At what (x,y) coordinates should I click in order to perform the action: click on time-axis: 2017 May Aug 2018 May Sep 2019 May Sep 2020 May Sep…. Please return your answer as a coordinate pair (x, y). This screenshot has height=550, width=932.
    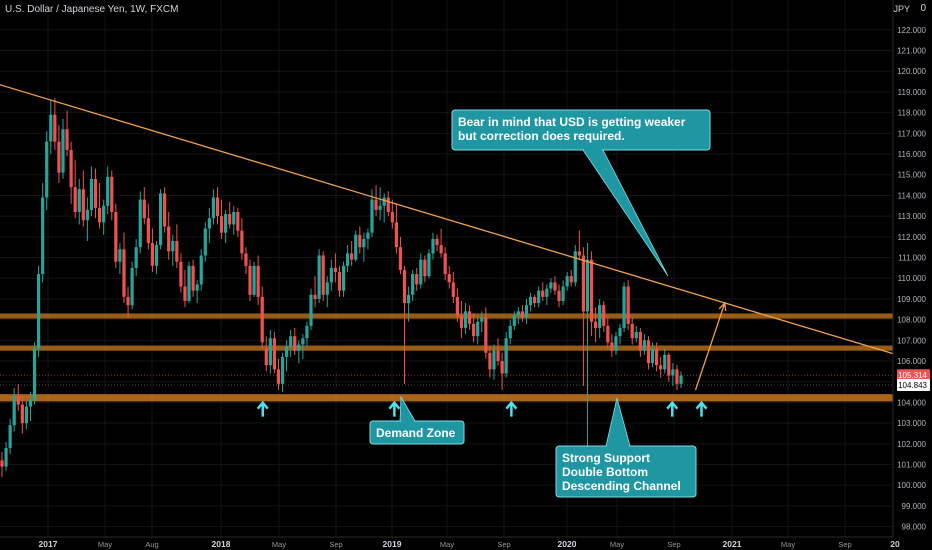
    Looking at the image, I should click on (466, 543).